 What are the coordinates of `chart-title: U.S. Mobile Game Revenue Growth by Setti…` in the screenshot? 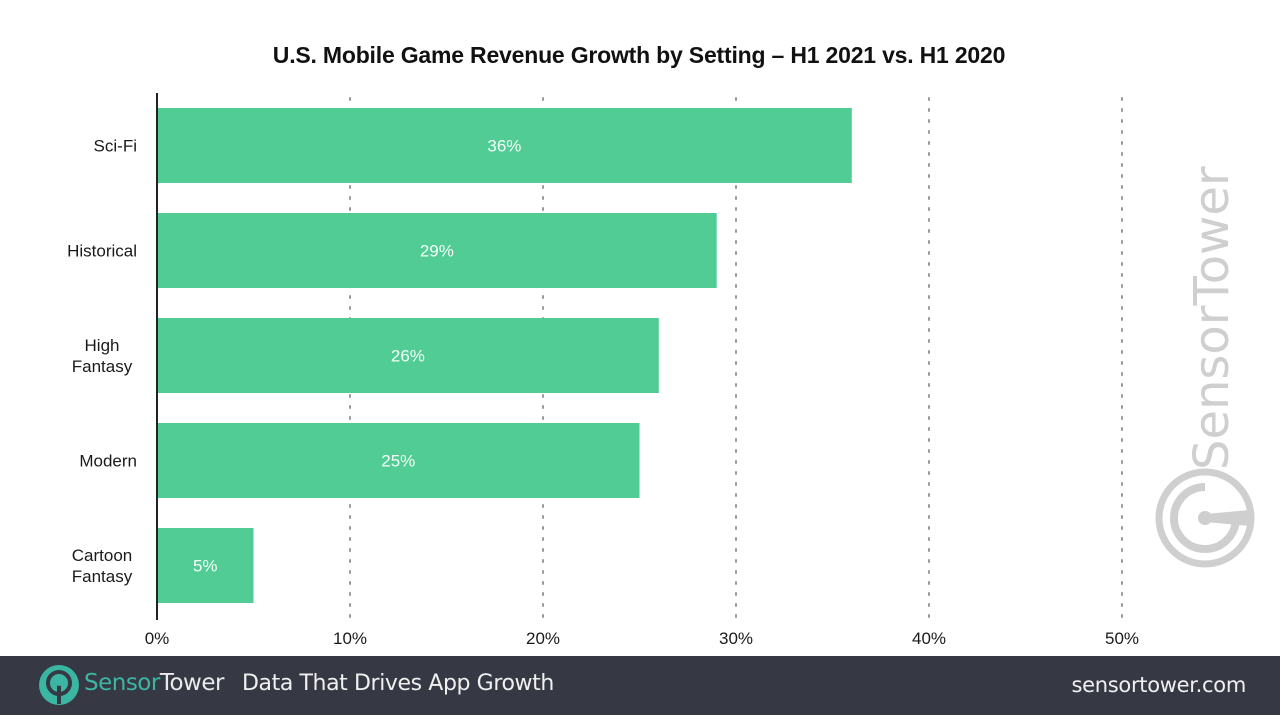 It's located at (639, 55).